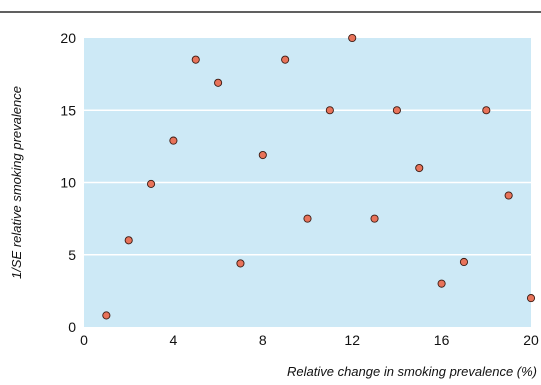 The width and height of the screenshot is (541, 385). I want to click on x-tick-label: 4, so click(174, 340).